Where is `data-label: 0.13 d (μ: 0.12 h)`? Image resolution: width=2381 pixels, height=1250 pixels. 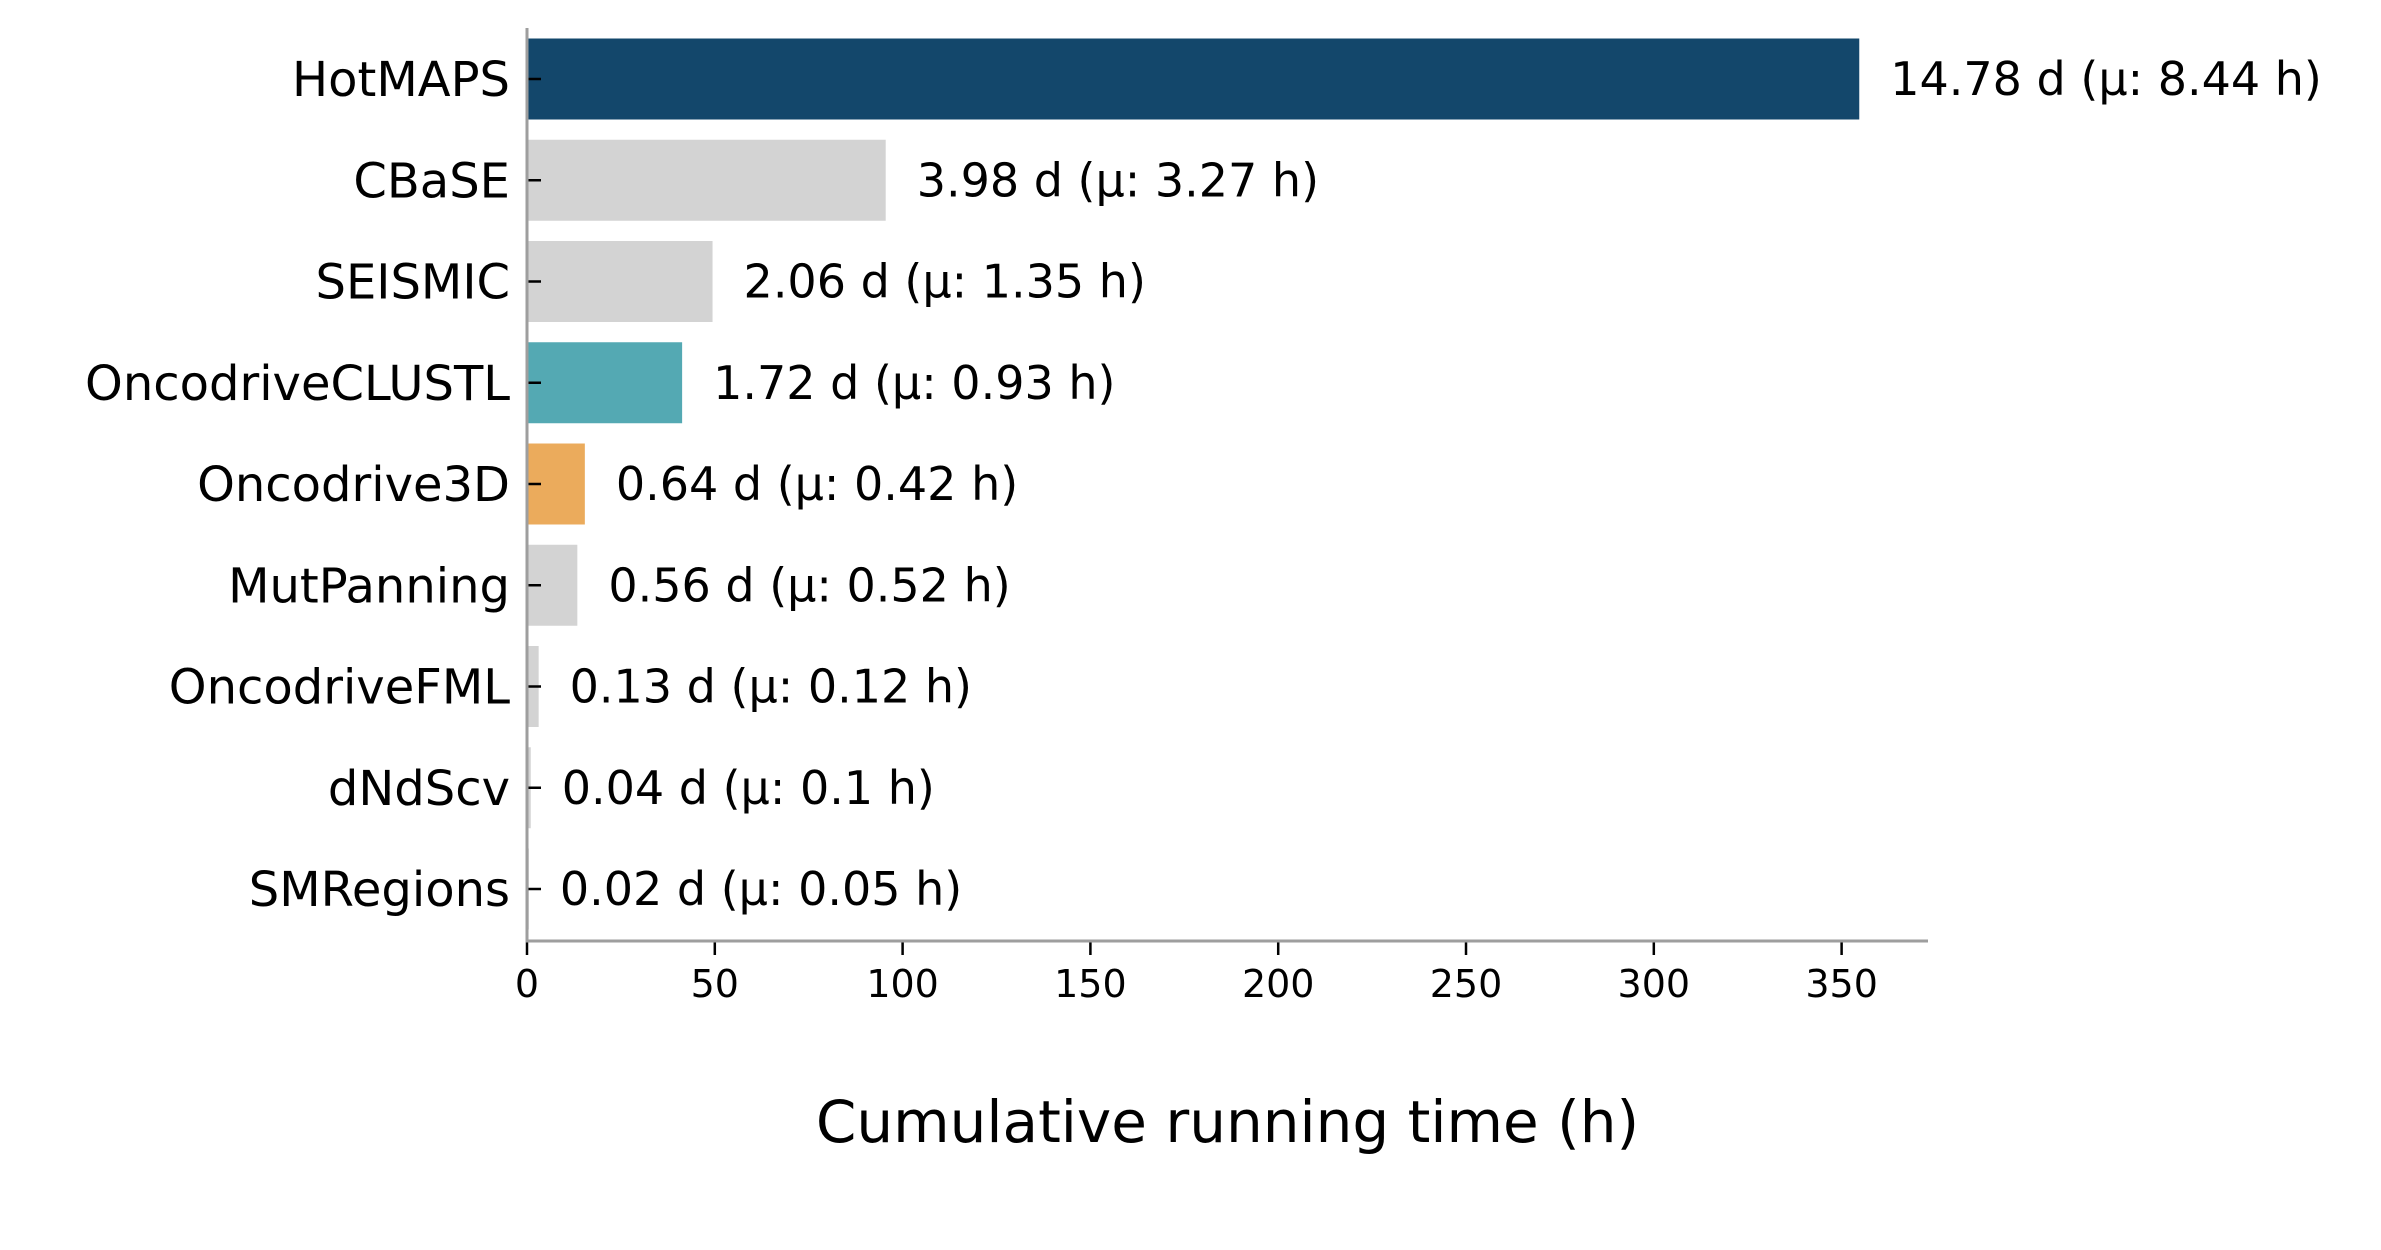
data-label: 0.13 d (μ: 0.12 h) is located at coordinates (771, 687).